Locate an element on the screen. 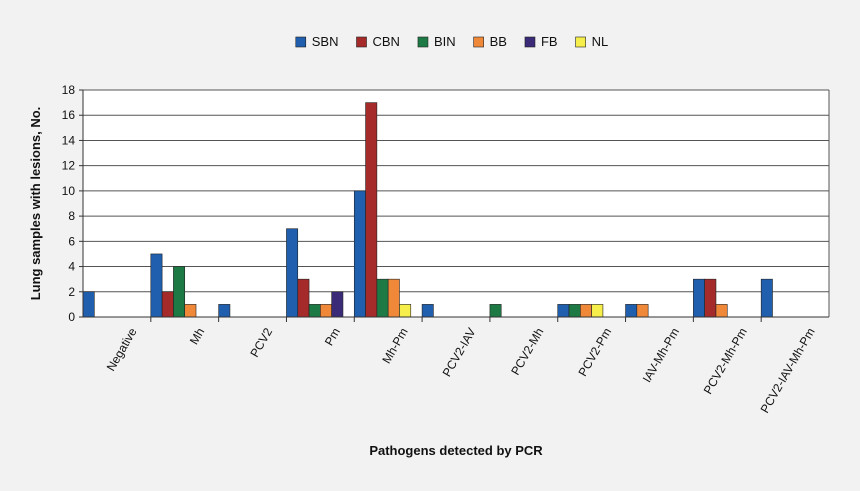  bar-sbn-mh is located at coordinates (156, 285).